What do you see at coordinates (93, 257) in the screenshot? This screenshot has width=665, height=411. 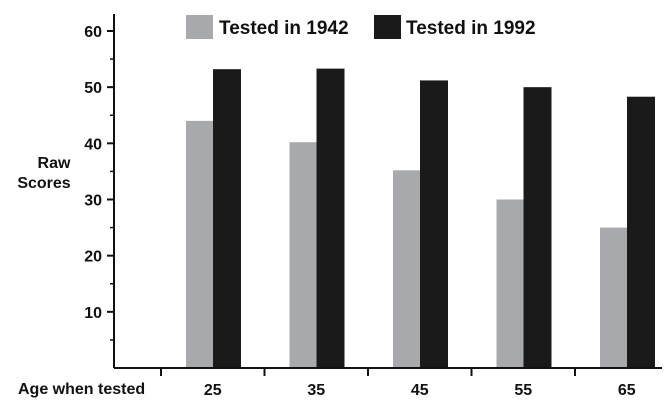 I see `y-tick-label: 20` at bounding box center [93, 257].